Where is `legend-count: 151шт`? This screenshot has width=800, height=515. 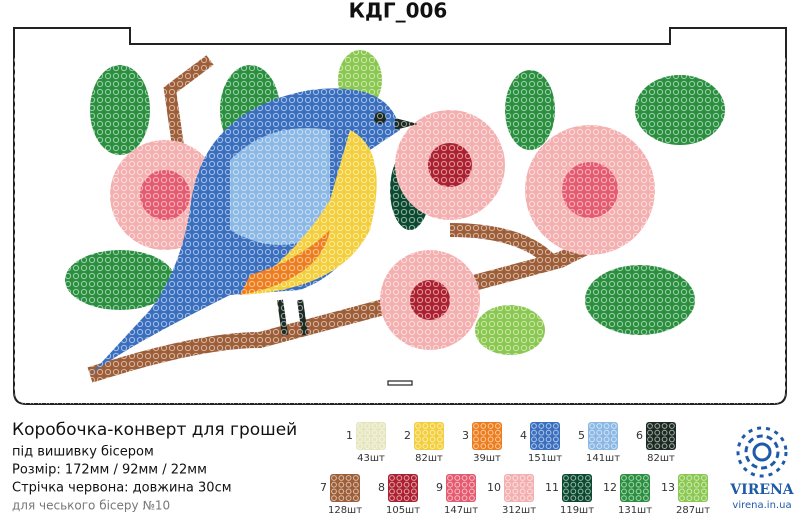
legend-count: 151шт is located at coordinates (545, 458).